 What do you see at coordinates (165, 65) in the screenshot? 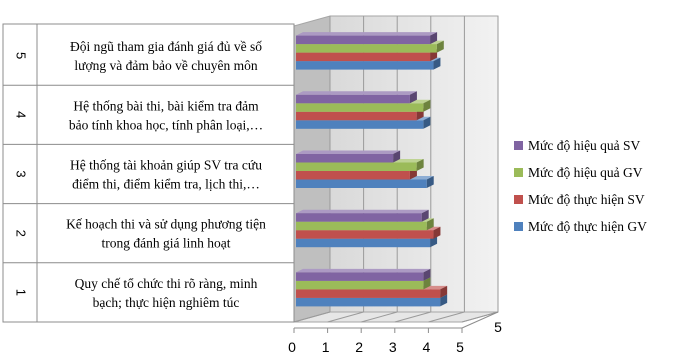
I see `category-label: lượng và đảm bảo về chuyên môn` at bounding box center [165, 65].